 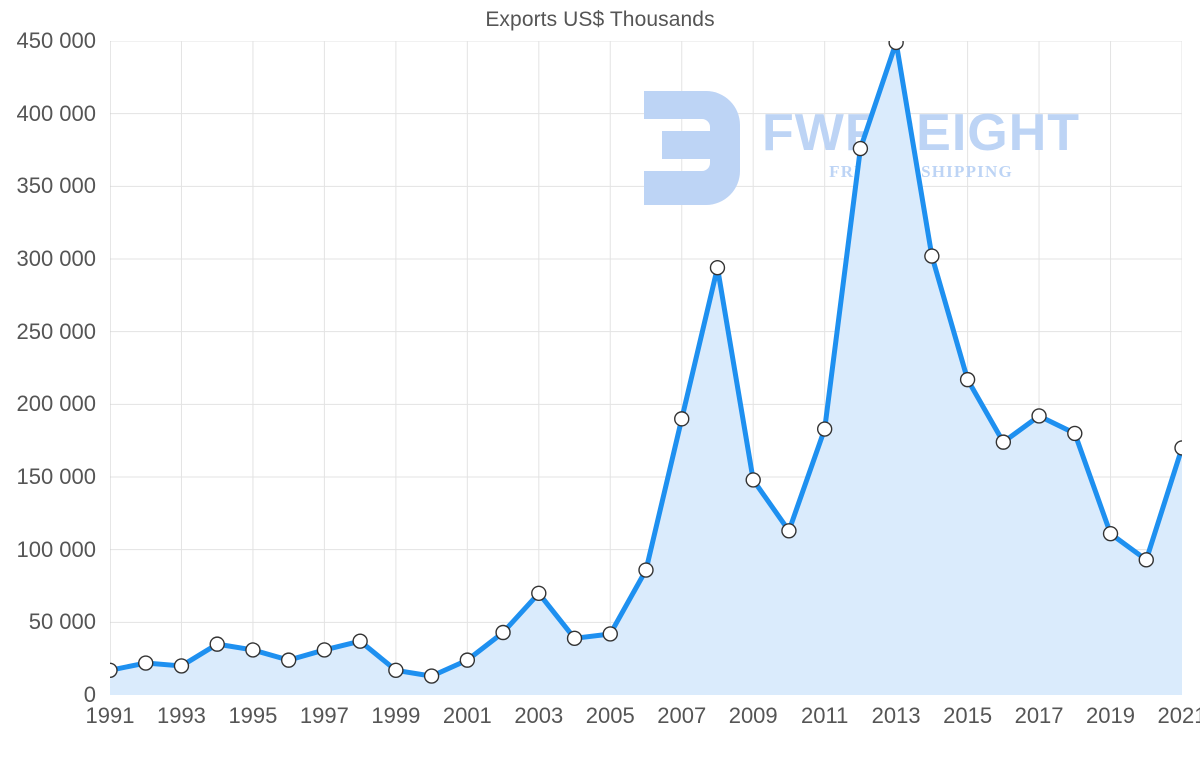 I want to click on x-axis-tick-label: 2005, so click(x=610, y=715).